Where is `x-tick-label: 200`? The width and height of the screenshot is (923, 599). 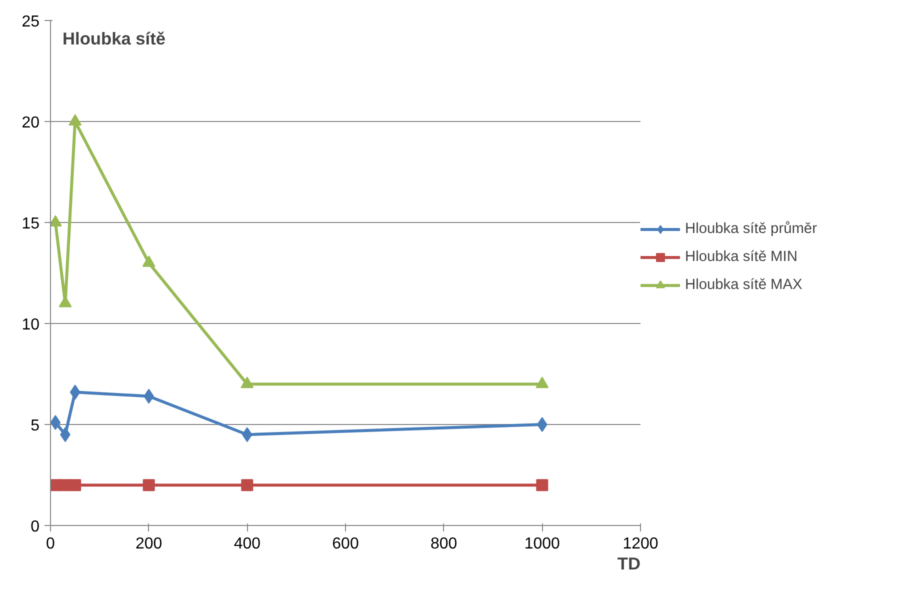
x-tick-label: 200 is located at coordinates (148, 544).